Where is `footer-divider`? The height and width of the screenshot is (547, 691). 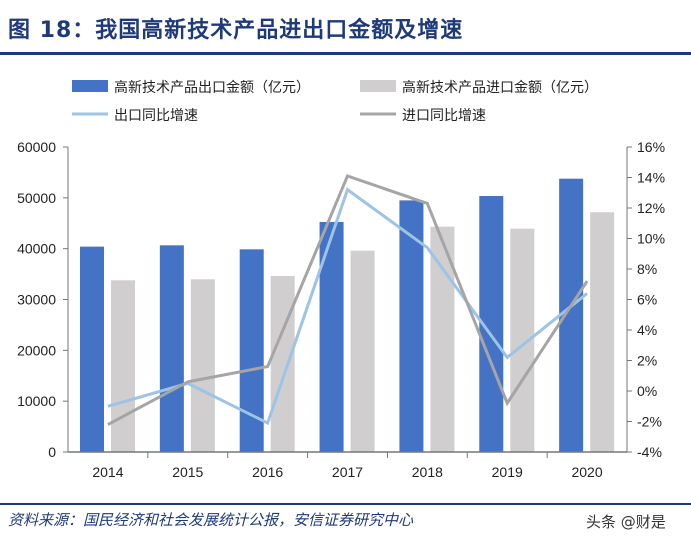
footer-divider is located at coordinates (345, 504).